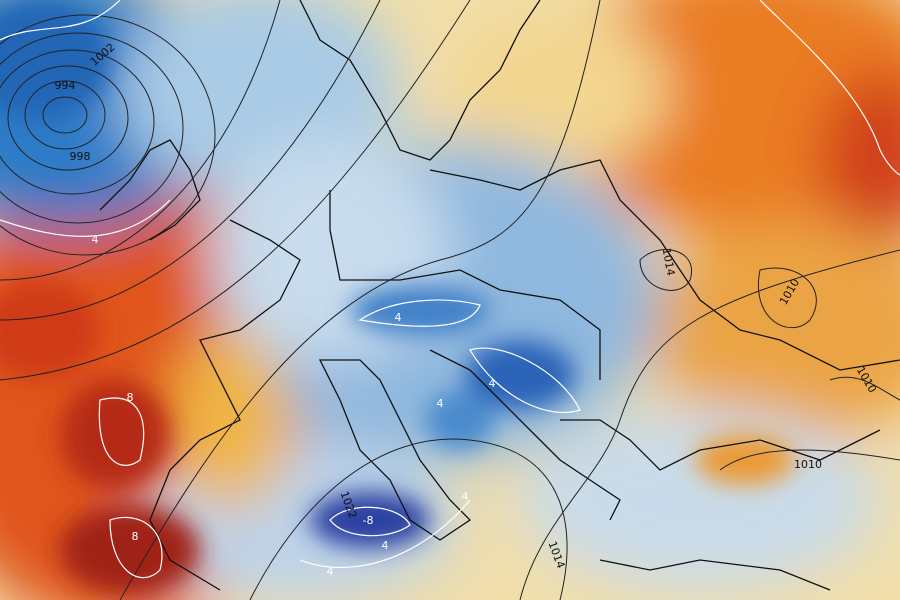 Image resolution: width=900 pixels, height=600 pixels. What do you see at coordinates (808, 464) in the screenshot?
I see `isobar-label: 1010` at bounding box center [808, 464].